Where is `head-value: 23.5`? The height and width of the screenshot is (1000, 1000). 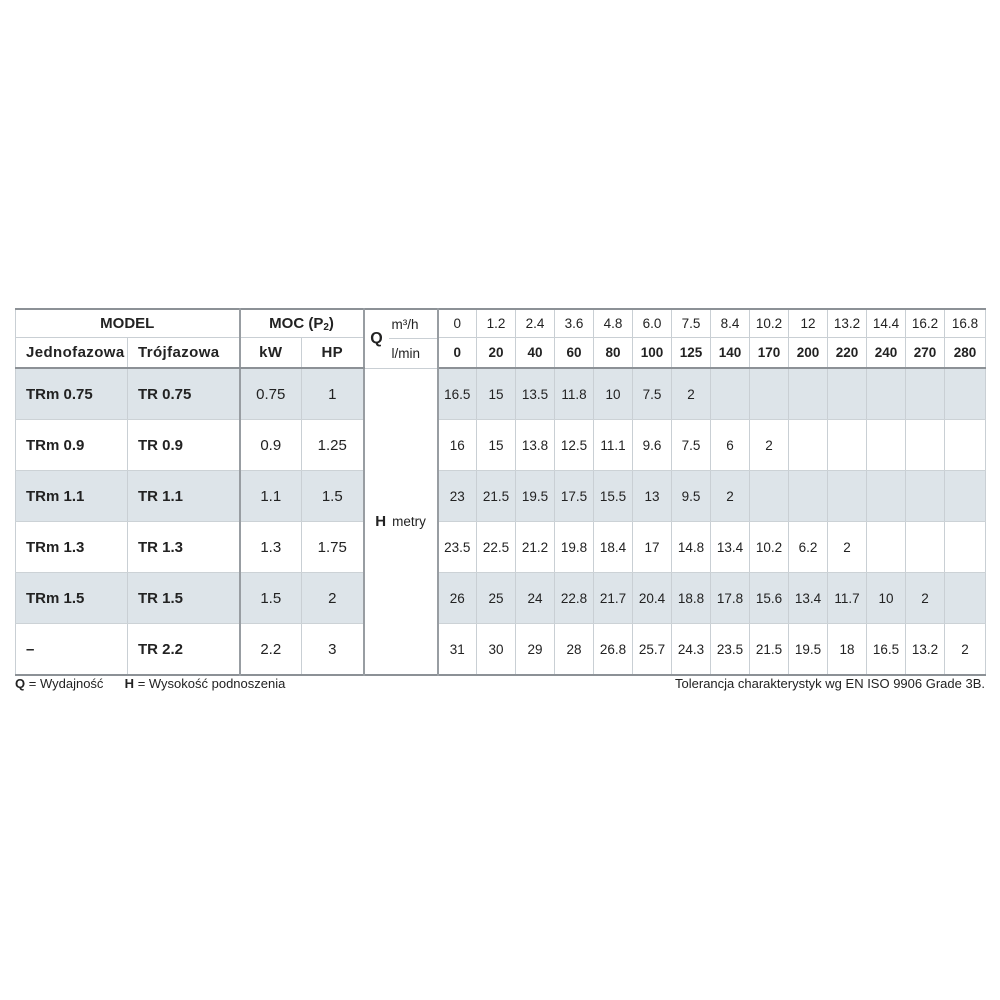
head-value: 23.5 is located at coordinates (457, 547).